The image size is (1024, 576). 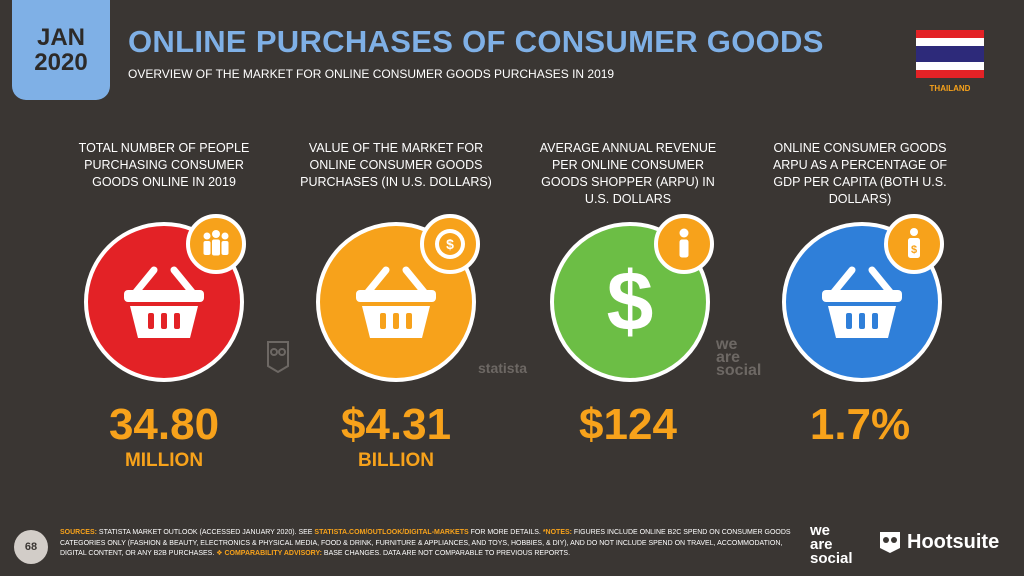 I want to click on country-label: THAILAND, so click(x=950, y=88).